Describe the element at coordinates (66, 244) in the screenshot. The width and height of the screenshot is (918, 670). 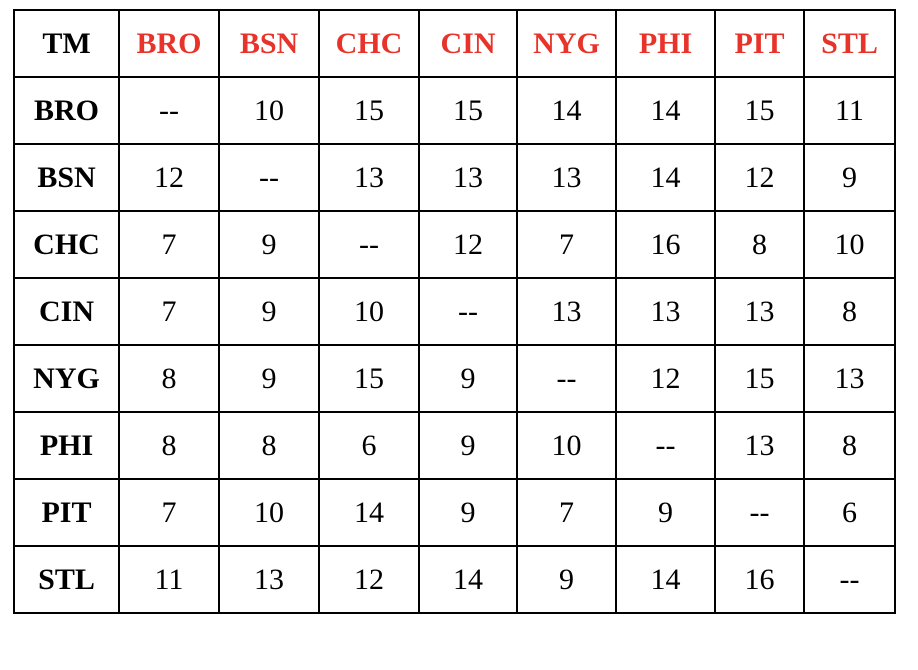
I see `row-header: CHC` at that location.